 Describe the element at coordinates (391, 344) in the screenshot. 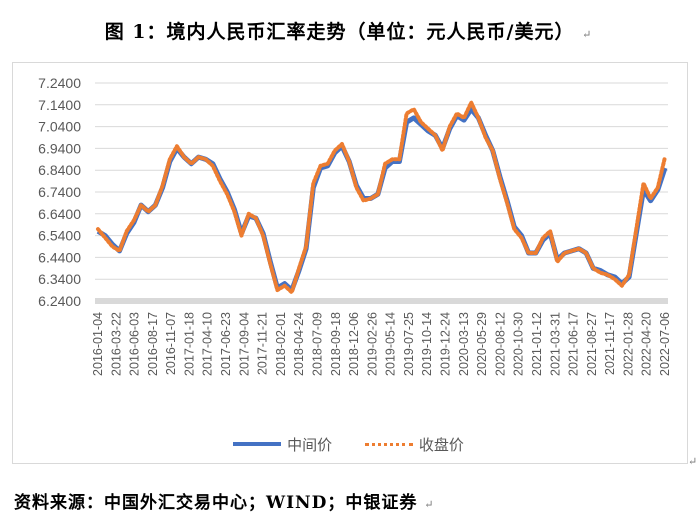

I see `x-tick-label: 2019-05-14` at that location.